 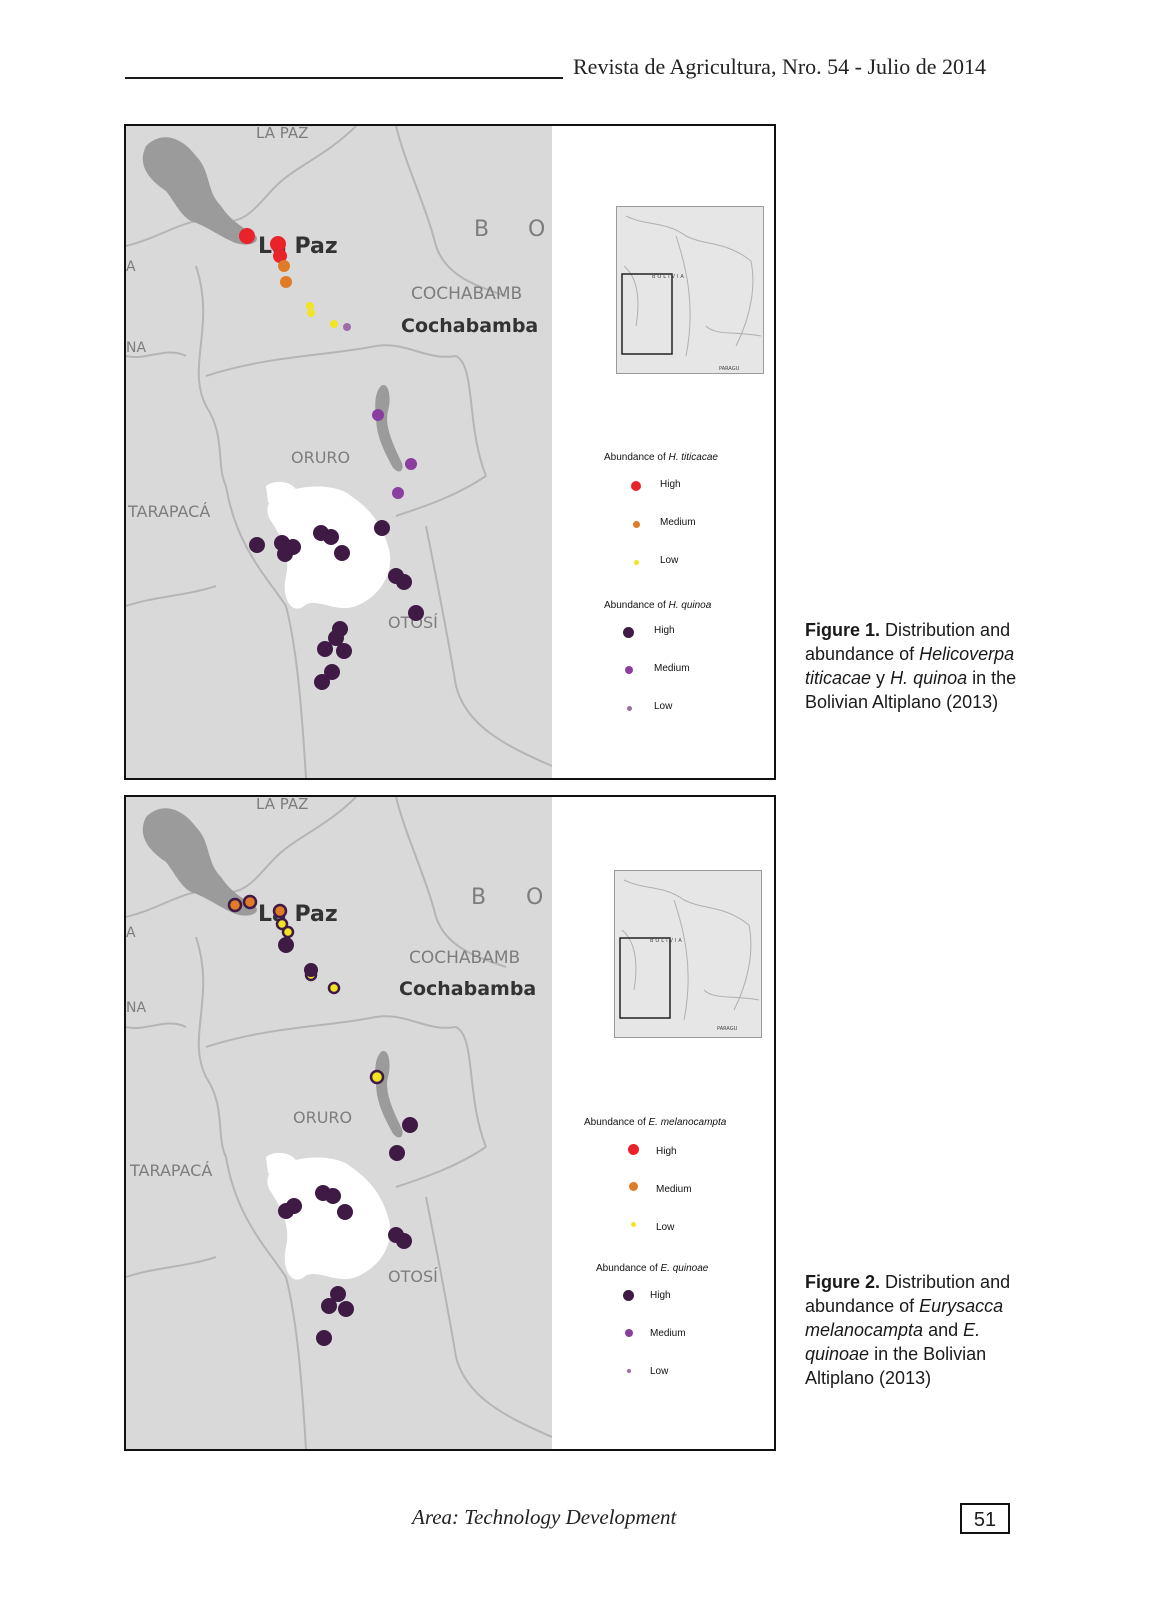 I want to click on legend-quinoae: Abundance of E. quinoae High Medium Low, so click(x=676, y=1323).